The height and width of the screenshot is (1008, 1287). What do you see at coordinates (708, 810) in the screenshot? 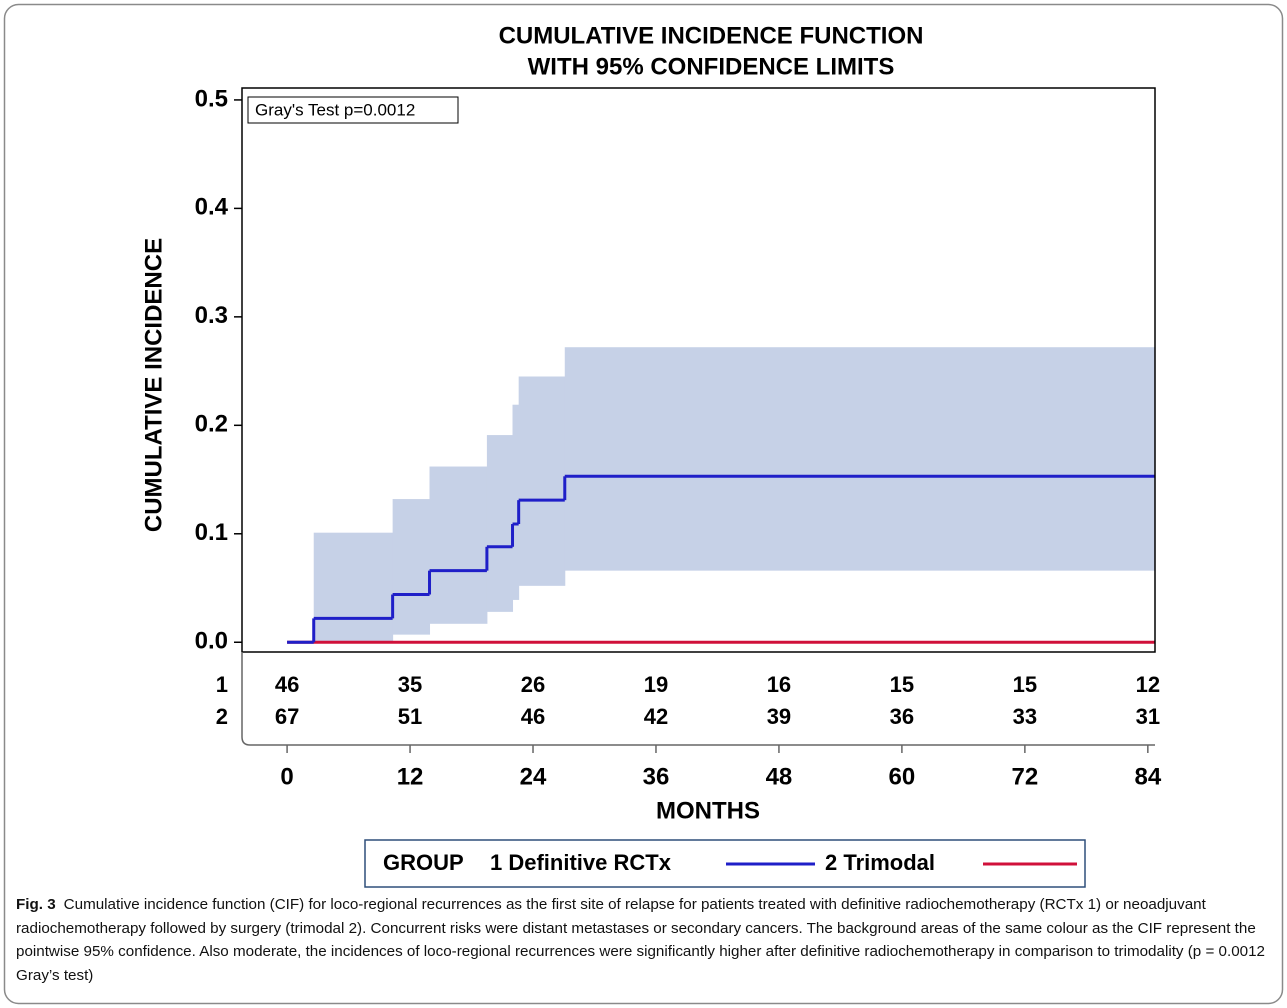
I see `x-axis-label: MONTHS` at bounding box center [708, 810].